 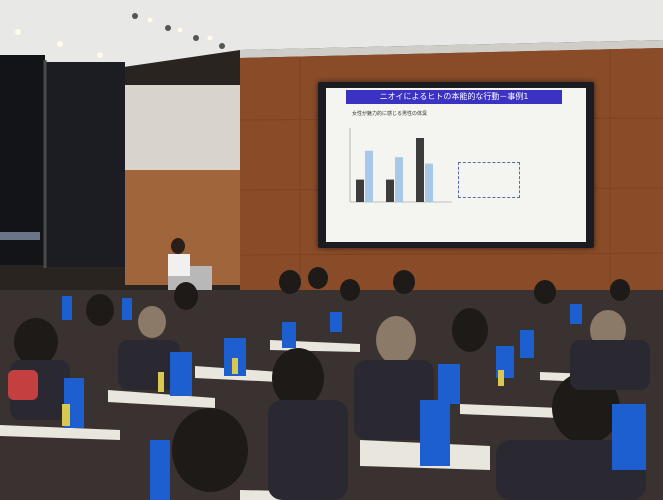 I want to click on slide-callout-box, so click(x=489, y=180).